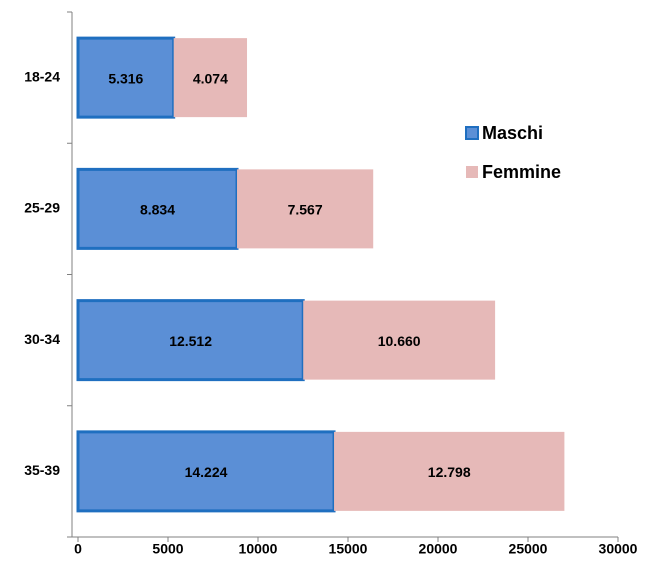 This screenshot has height=563, width=648. I want to click on data-label: 5.316, so click(125, 78).